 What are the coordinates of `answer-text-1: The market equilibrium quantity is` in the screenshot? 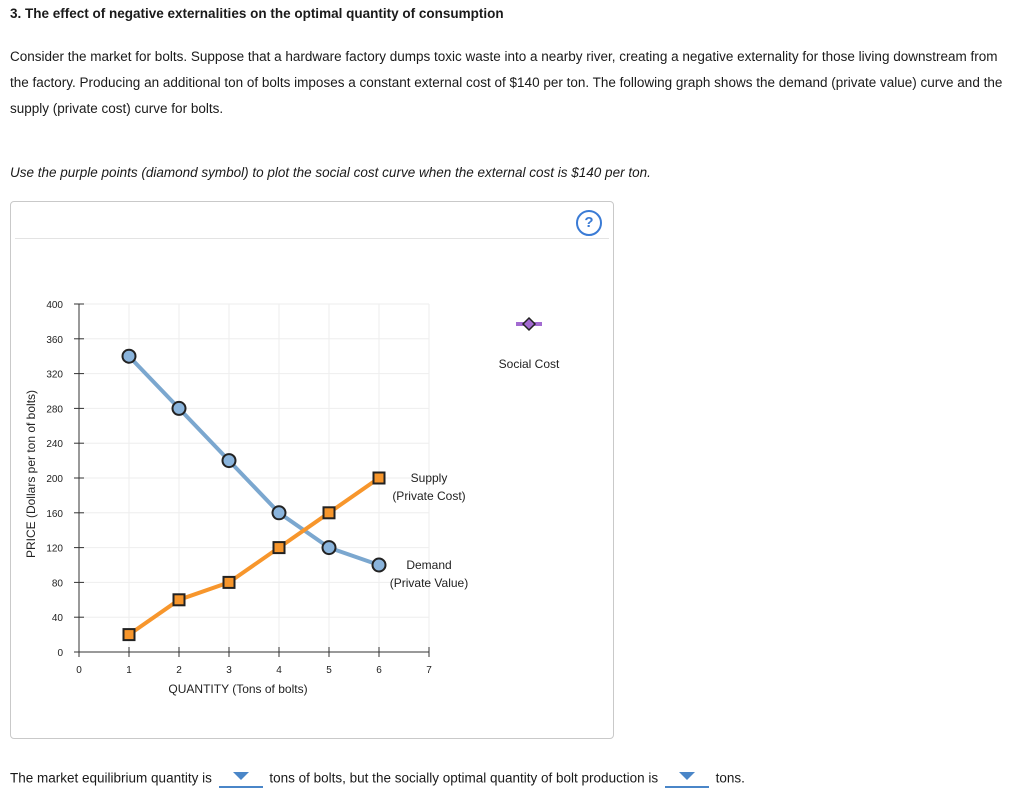 It's located at (111, 778).